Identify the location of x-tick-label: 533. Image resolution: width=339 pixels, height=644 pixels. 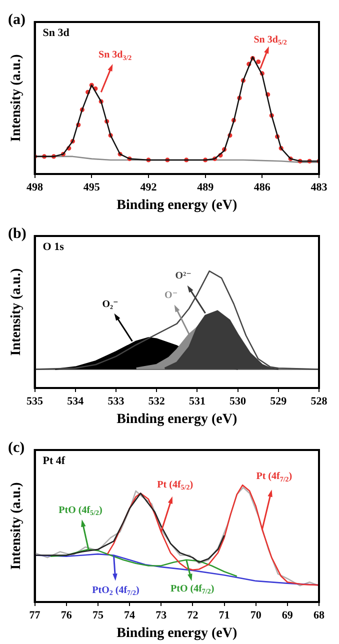
(116, 401).